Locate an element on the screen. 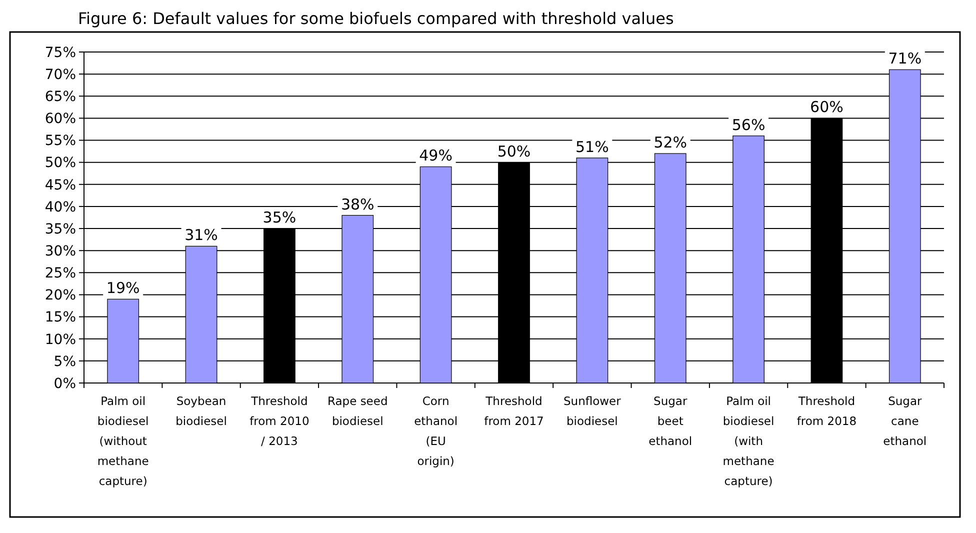  y-tick-label: 5% is located at coordinates (65, 362).